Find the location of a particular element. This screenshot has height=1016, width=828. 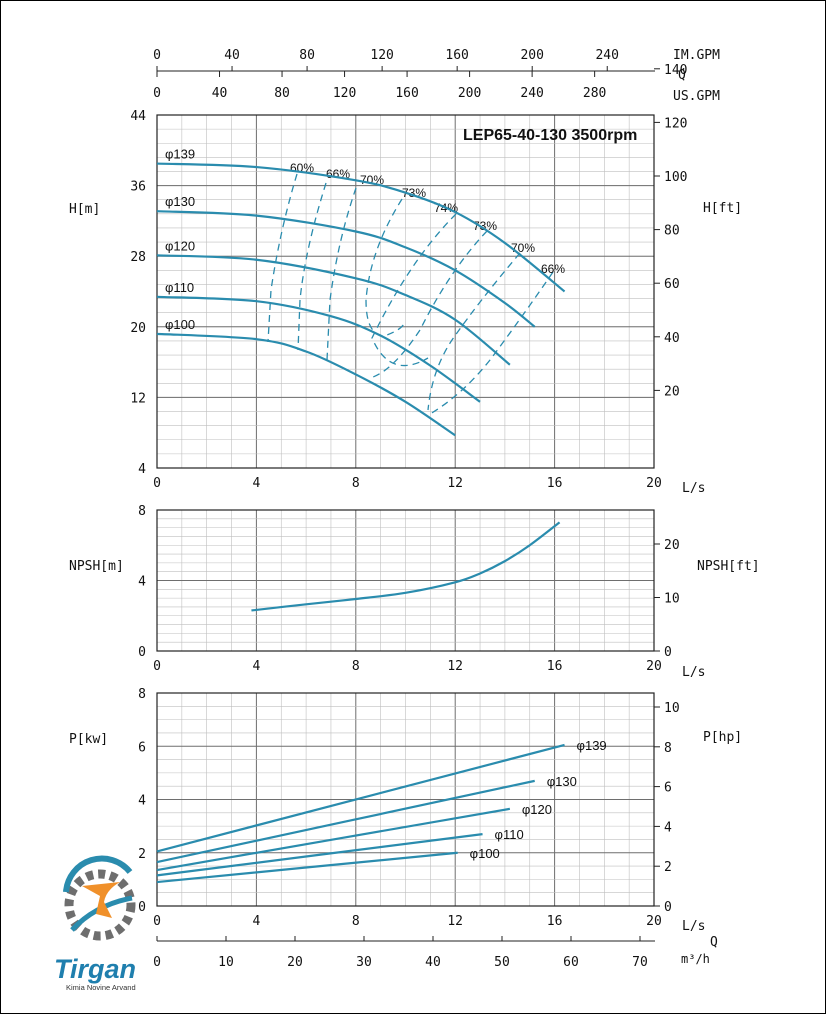

q-label-bottom: Q is located at coordinates (714, 942).